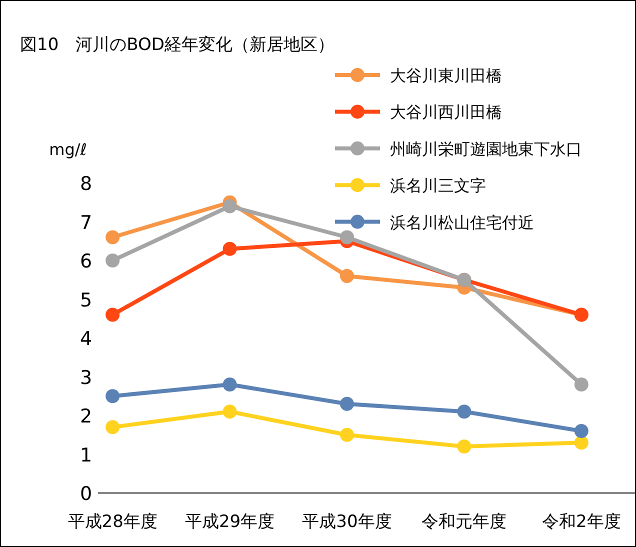  I want to click on y-tick-label: 8, so click(86, 184).